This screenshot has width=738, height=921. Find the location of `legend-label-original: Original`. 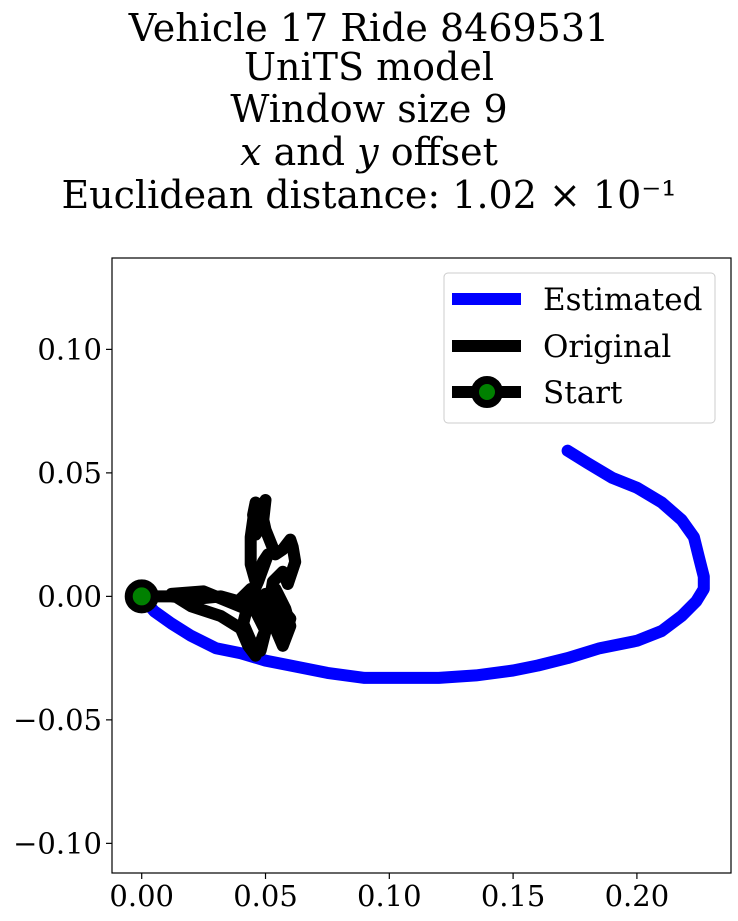

legend-label-original: Original is located at coordinates (607, 347).